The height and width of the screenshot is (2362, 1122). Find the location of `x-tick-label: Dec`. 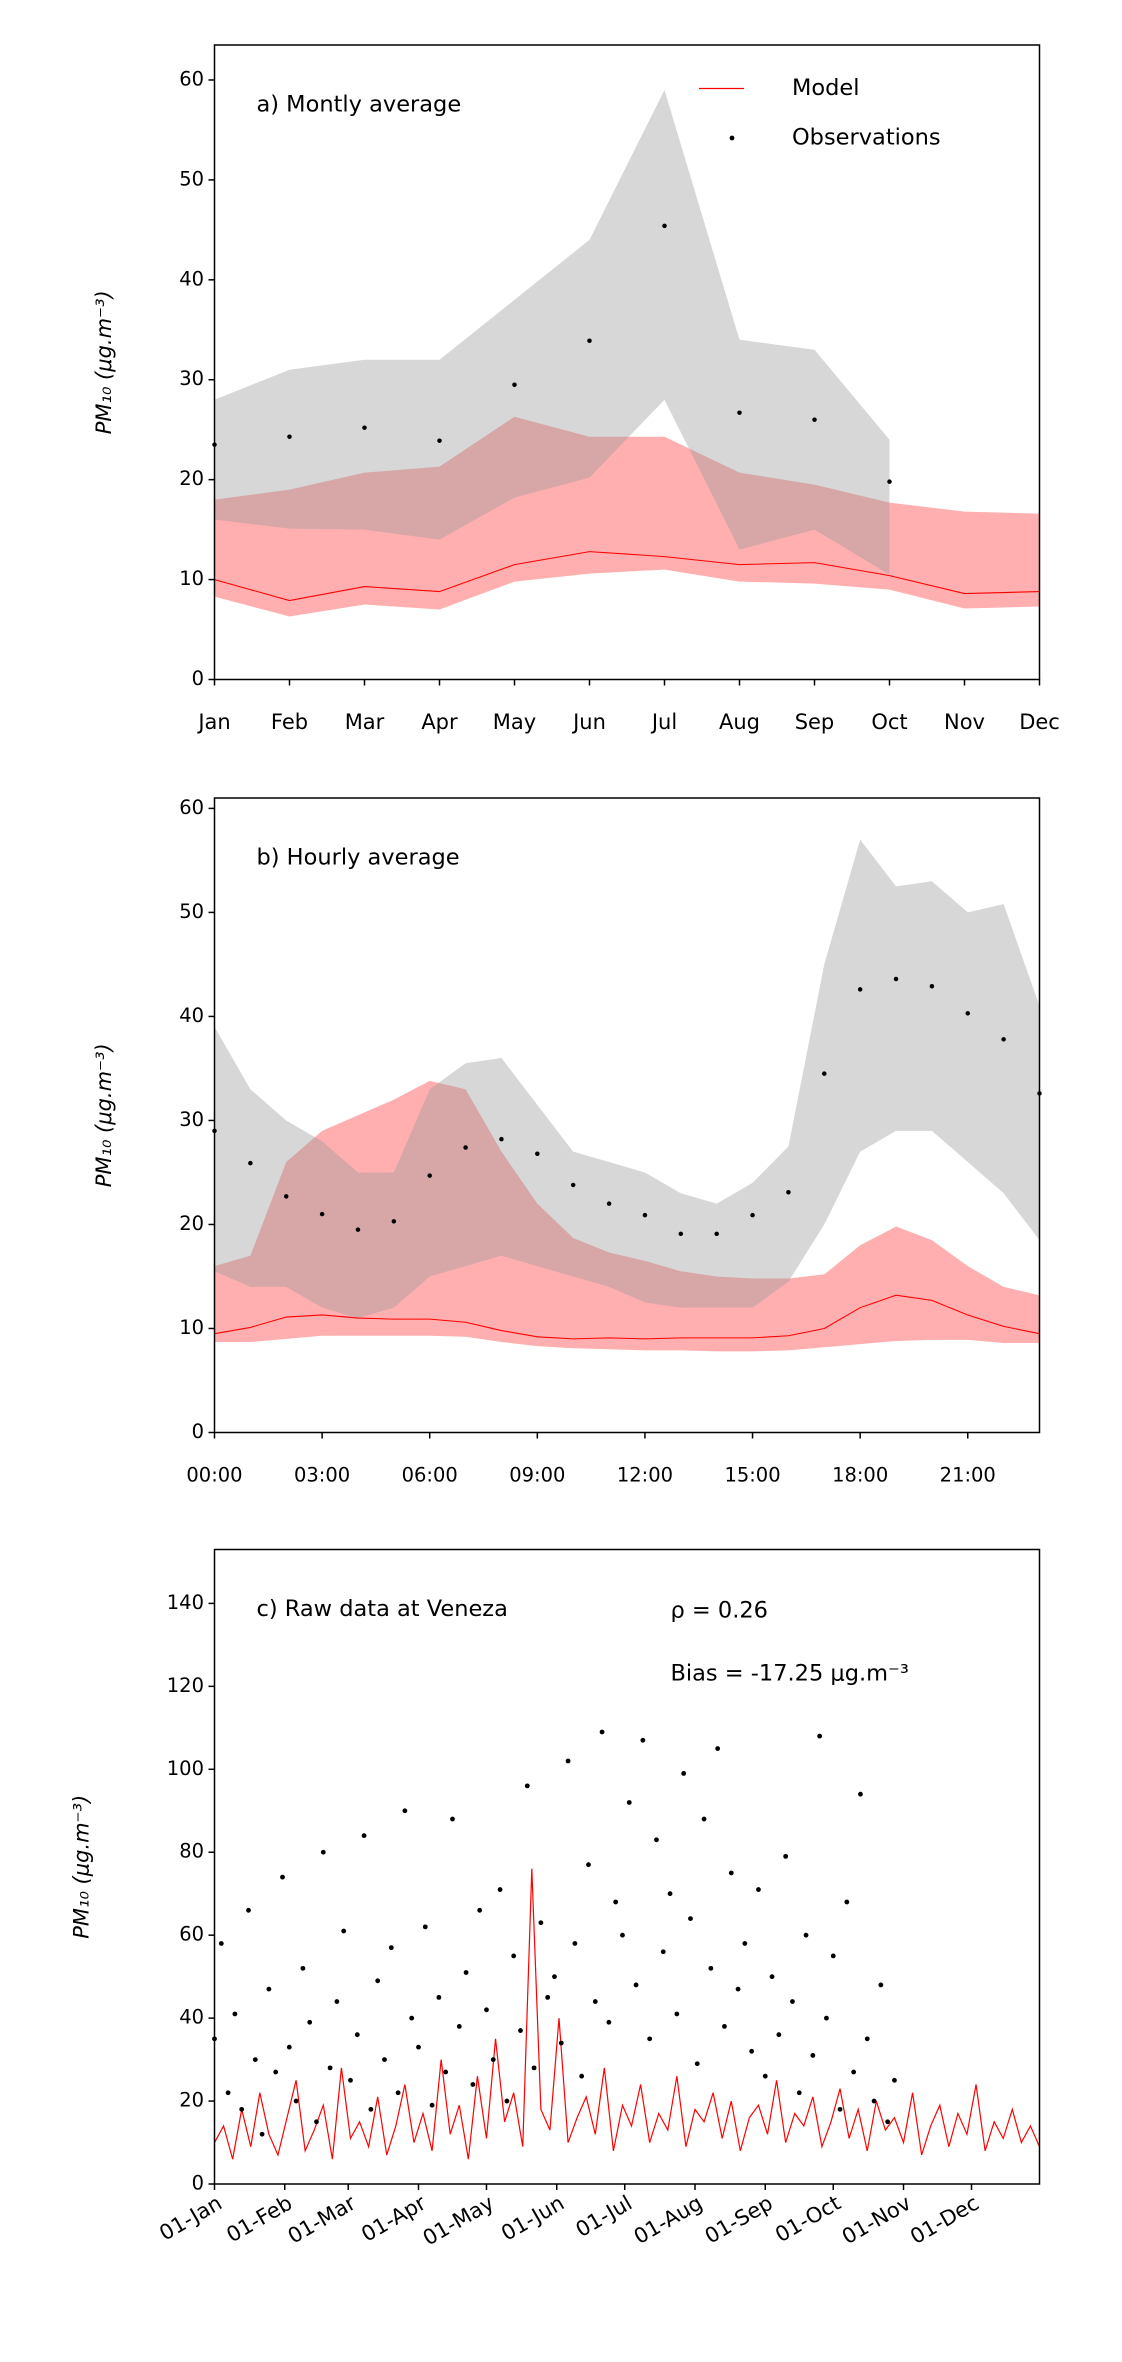

x-tick-label: Dec is located at coordinates (1039, 722).